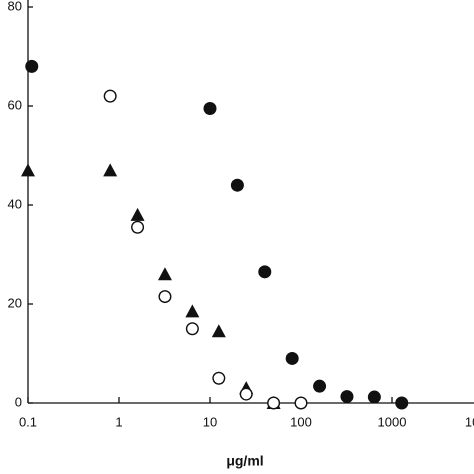 The width and height of the screenshot is (474, 474). What do you see at coordinates (301, 421) in the screenshot?
I see `x-tick-label: 100` at bounding box center [301, 421].